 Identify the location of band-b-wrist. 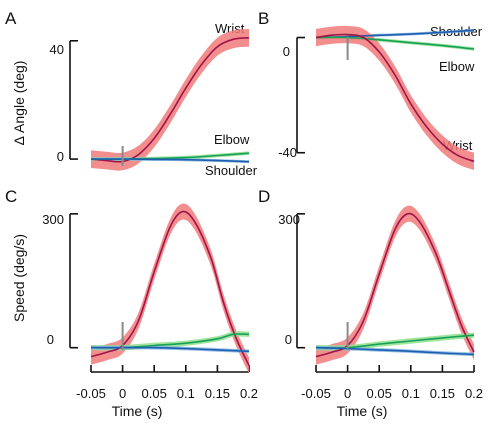
(395, 97).